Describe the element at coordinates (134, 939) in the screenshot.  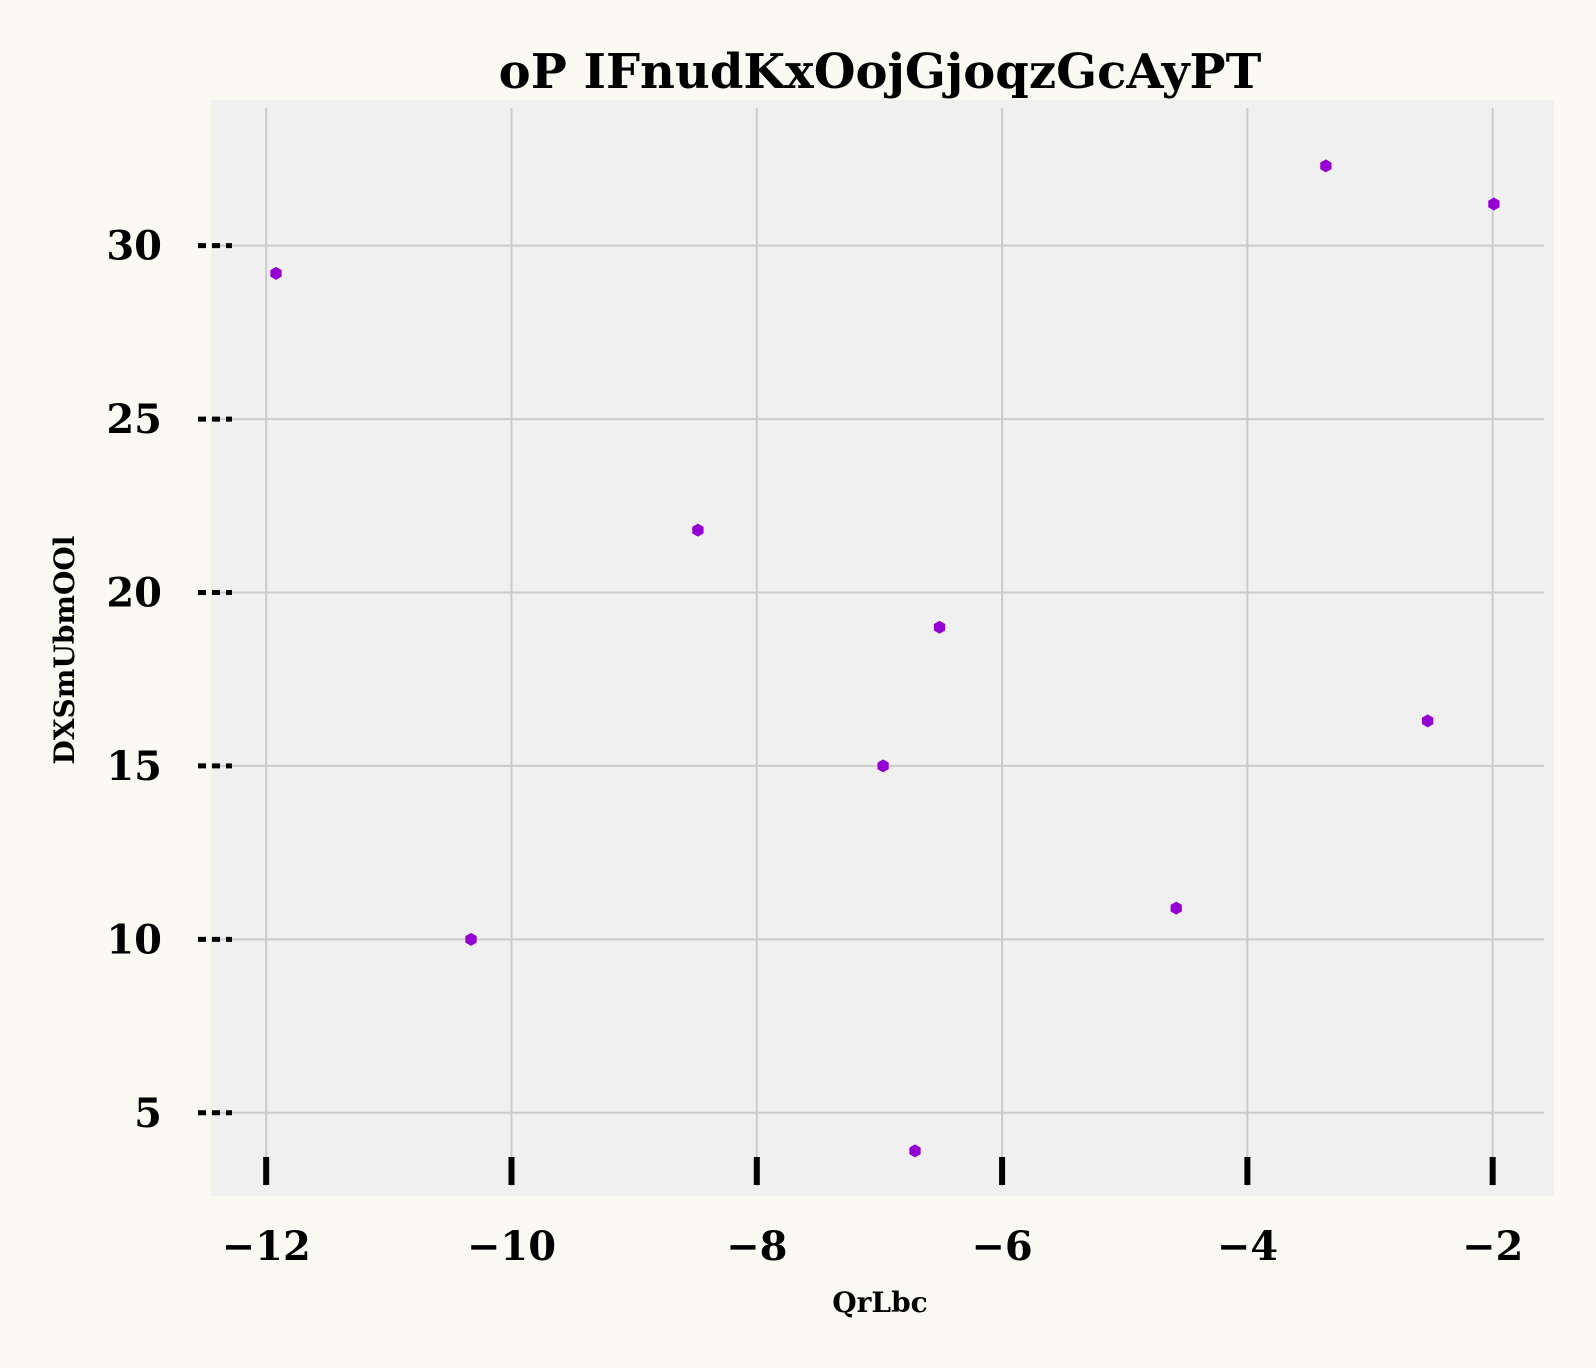
I see `y-tick-label: 10` at that location.